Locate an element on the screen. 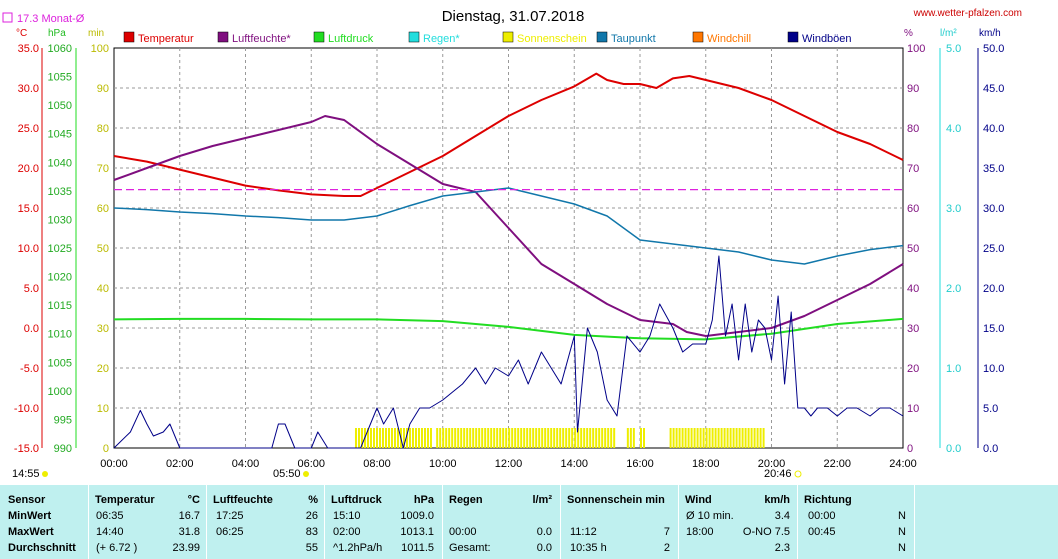 The height and width of the screenshot is (559, 1058). pressure-axis-tick-label: 1060 is located at coordinates (60, 49).